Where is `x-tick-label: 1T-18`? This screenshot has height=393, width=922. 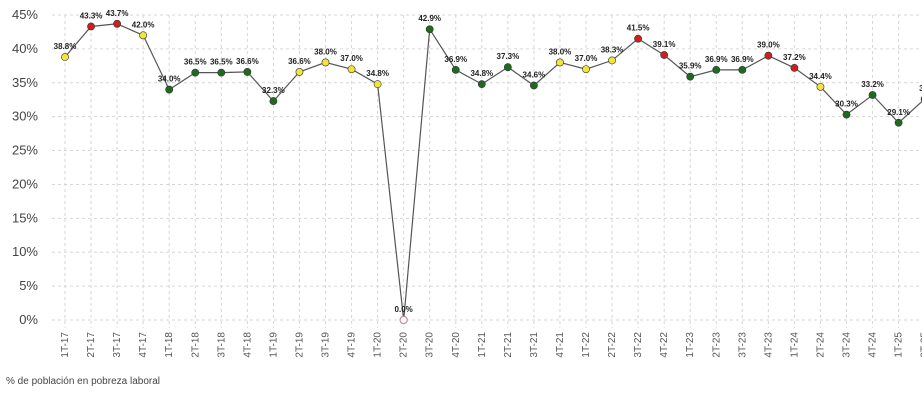
x-tick-label: 1T-18 is located at coordinates (169, 345).